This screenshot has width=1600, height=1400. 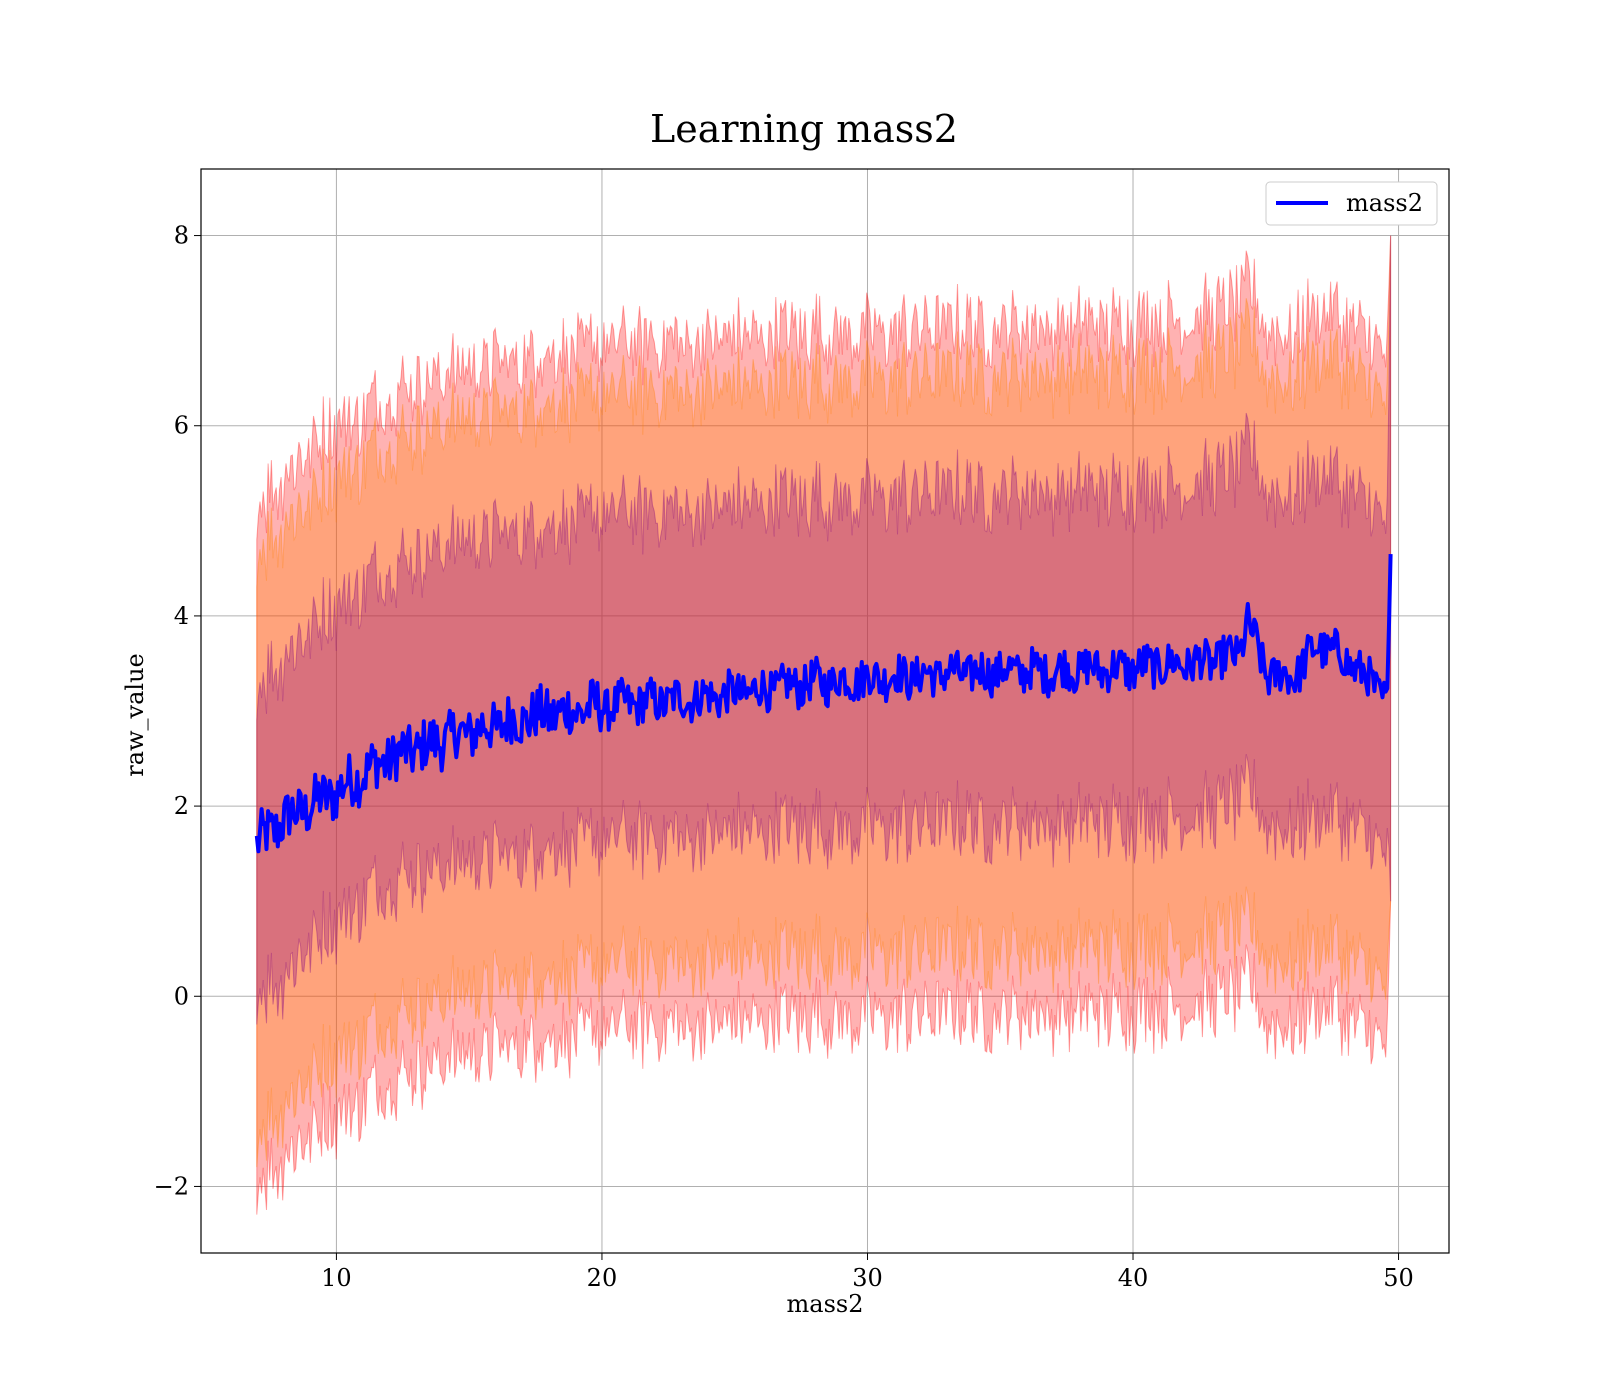 I want to click on y-axis-ticks: −2 0 2 4 6 8, so click(x=177, y=711).